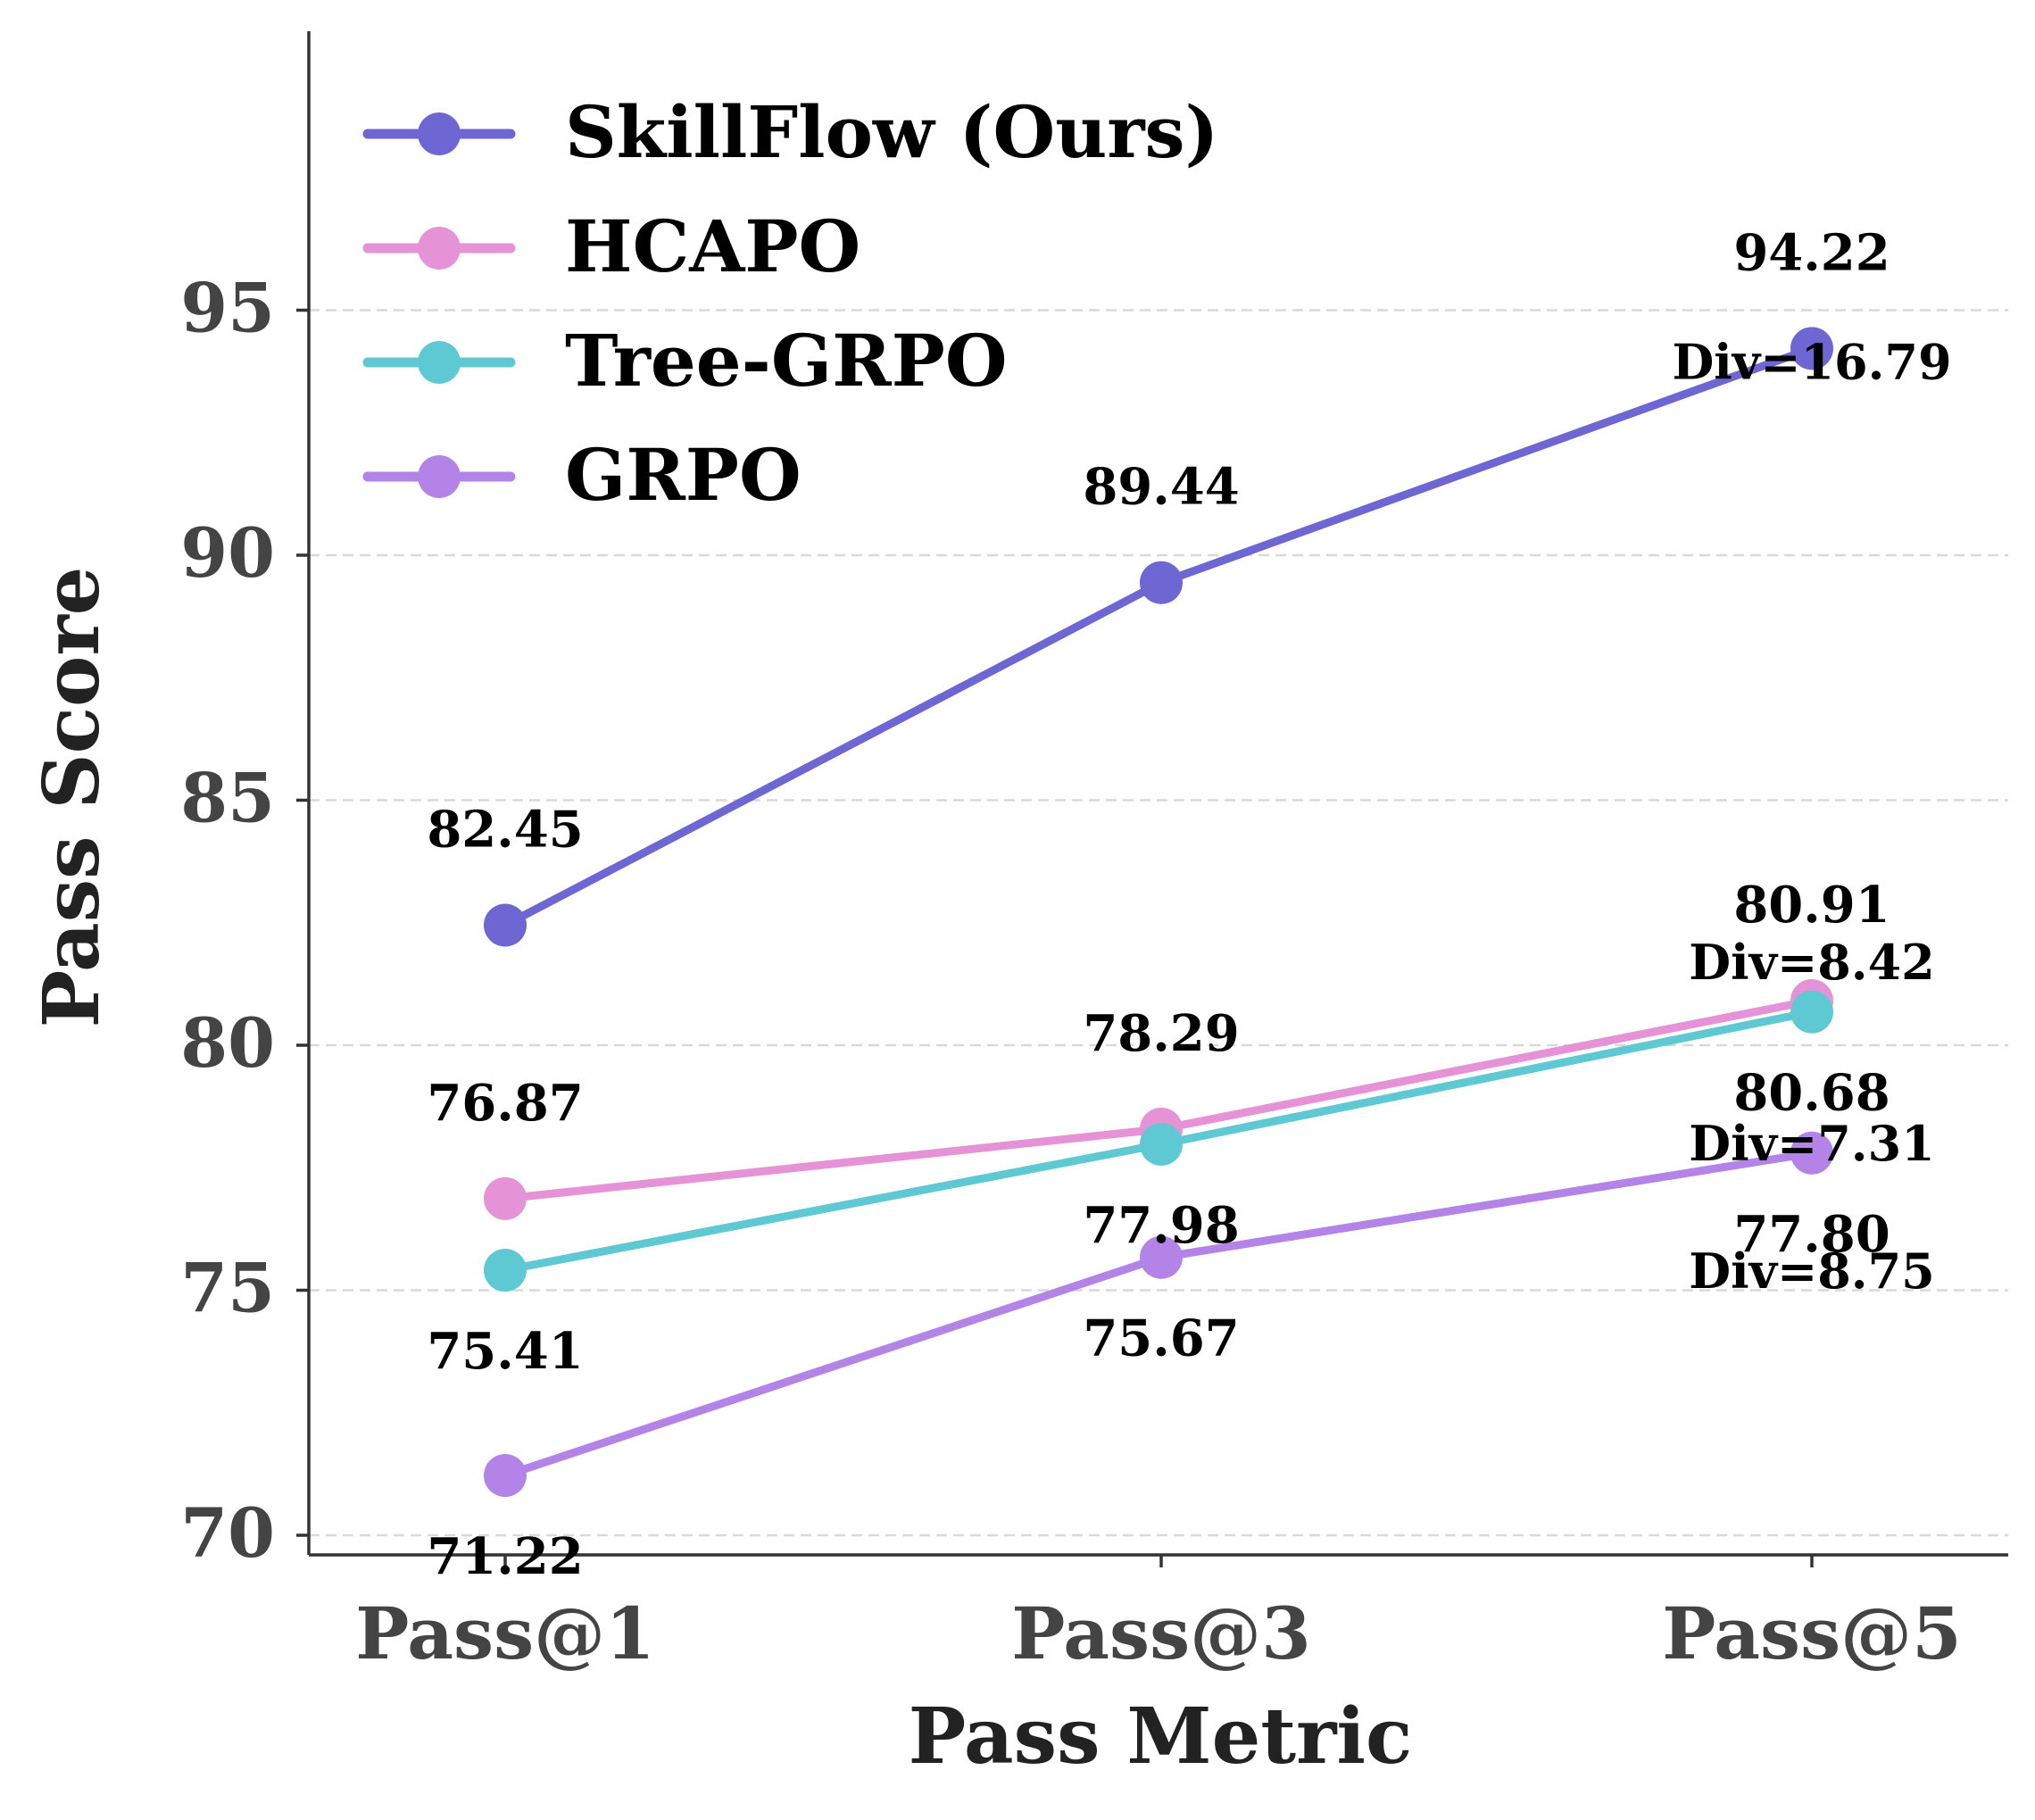 The image size is (2035, 1820). I want to click on divergence-label: Div=8.42, so click(1811, 962).